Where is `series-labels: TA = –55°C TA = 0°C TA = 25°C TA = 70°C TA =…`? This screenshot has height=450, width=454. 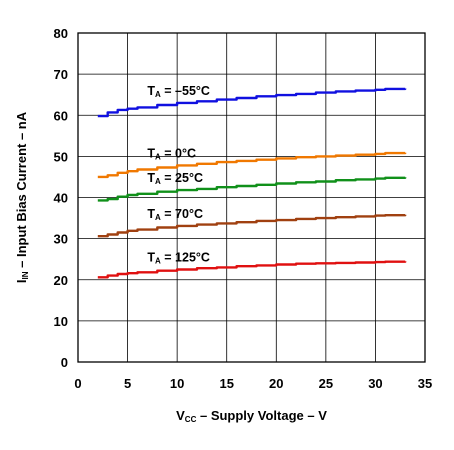
series-labels: TA = –55°C TA = 0°C TA = 25°C TA = 70°C TA =… is located at coordinates (178, 175).